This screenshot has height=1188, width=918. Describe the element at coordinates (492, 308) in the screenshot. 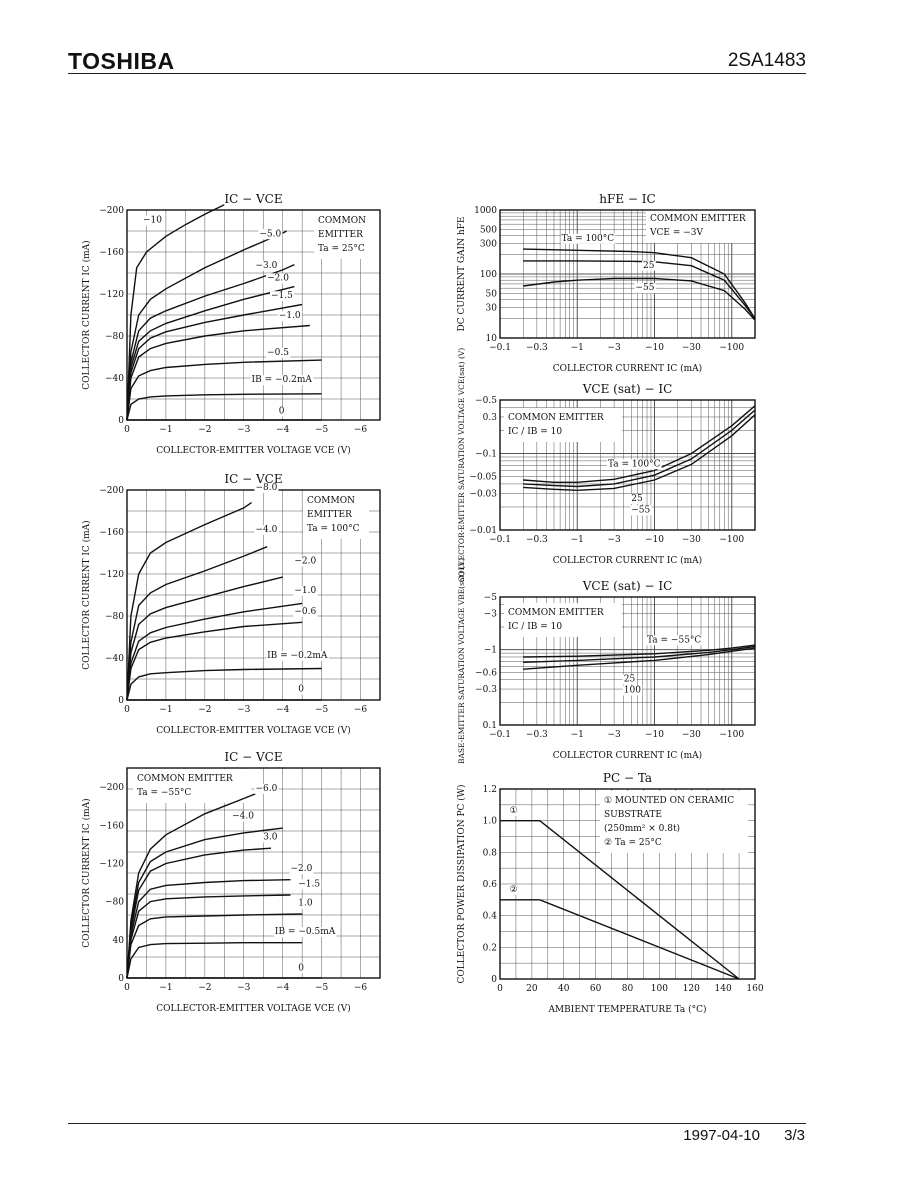

I see `y-tick-label: 30` at that location.